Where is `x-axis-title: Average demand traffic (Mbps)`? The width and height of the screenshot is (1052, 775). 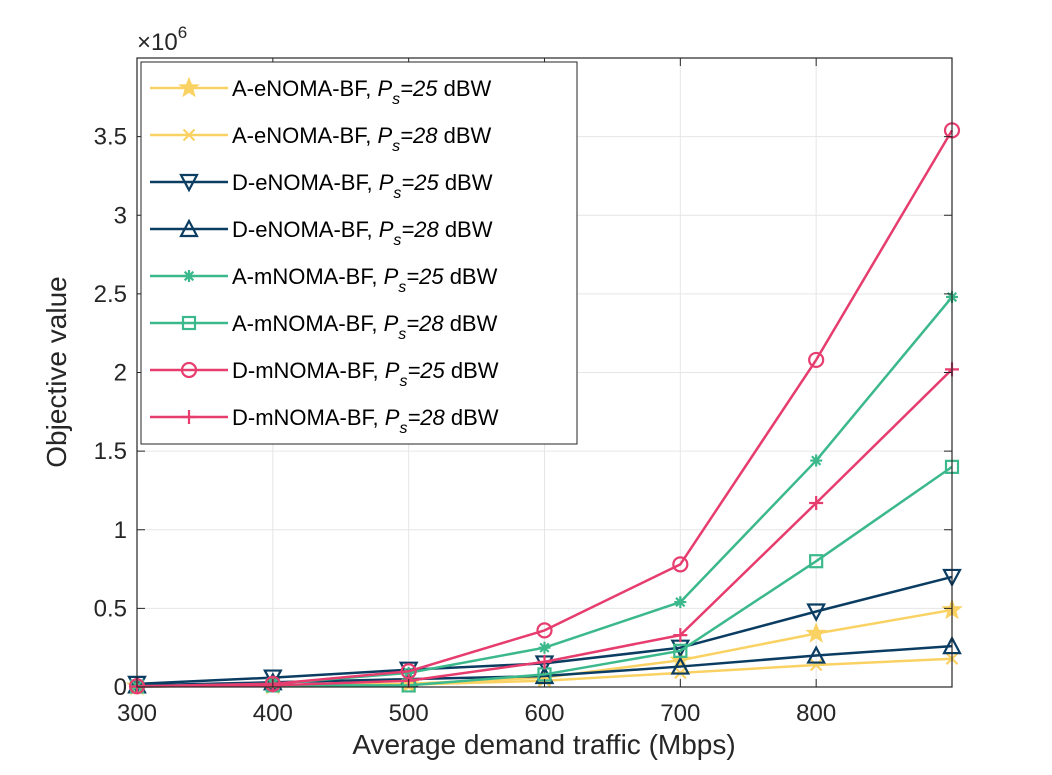
x-axis-title: Average demand traffic (Mbps) is located at coordinates (543, 744).